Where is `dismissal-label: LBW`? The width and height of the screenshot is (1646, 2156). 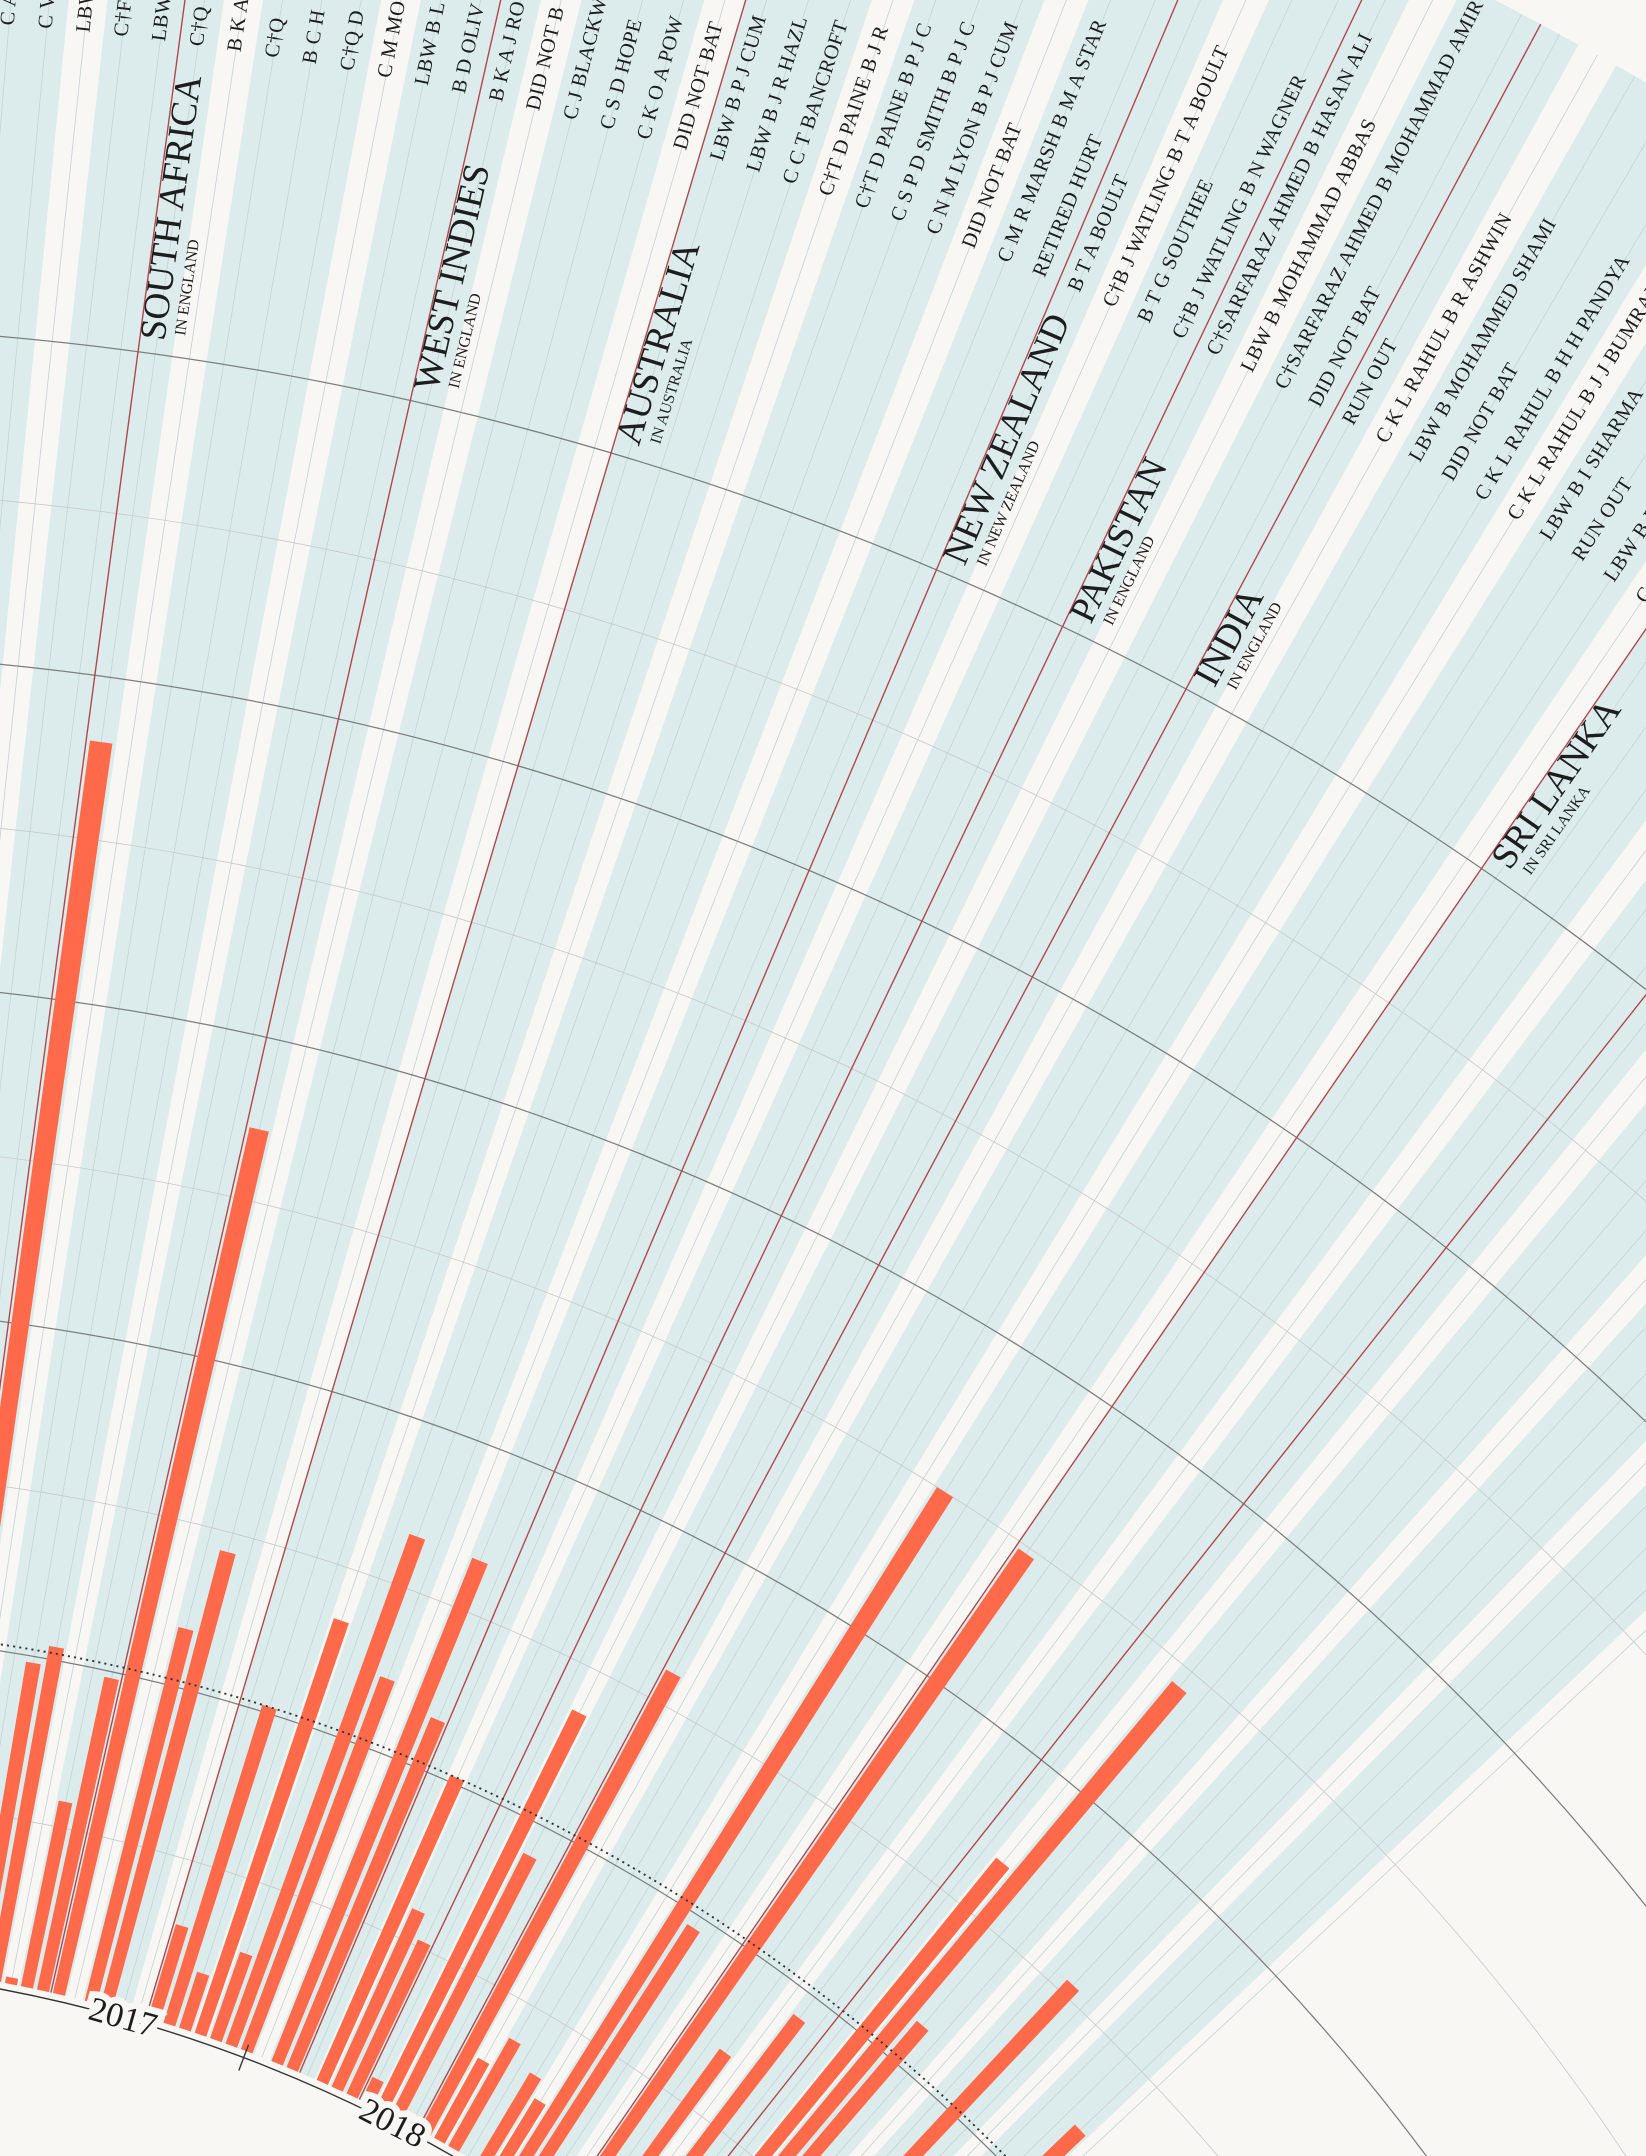
dismissal-label: LBW is located at coordinates (85, 16).